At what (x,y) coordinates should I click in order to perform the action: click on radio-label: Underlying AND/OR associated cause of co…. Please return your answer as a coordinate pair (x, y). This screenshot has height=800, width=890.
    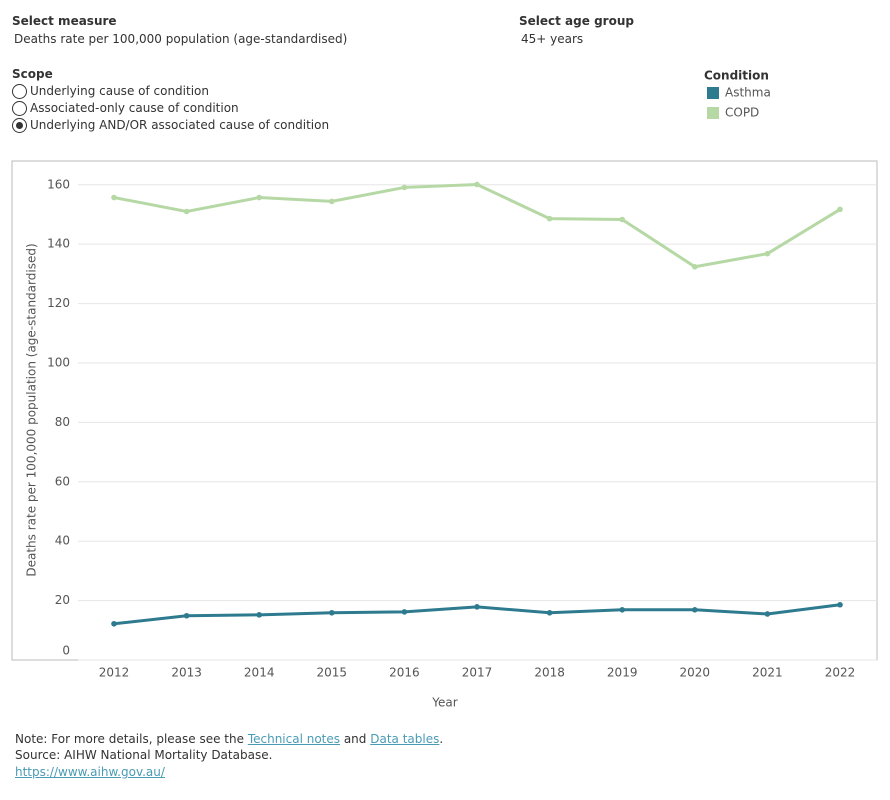
    Looking at the image, I should click on (180, 125).